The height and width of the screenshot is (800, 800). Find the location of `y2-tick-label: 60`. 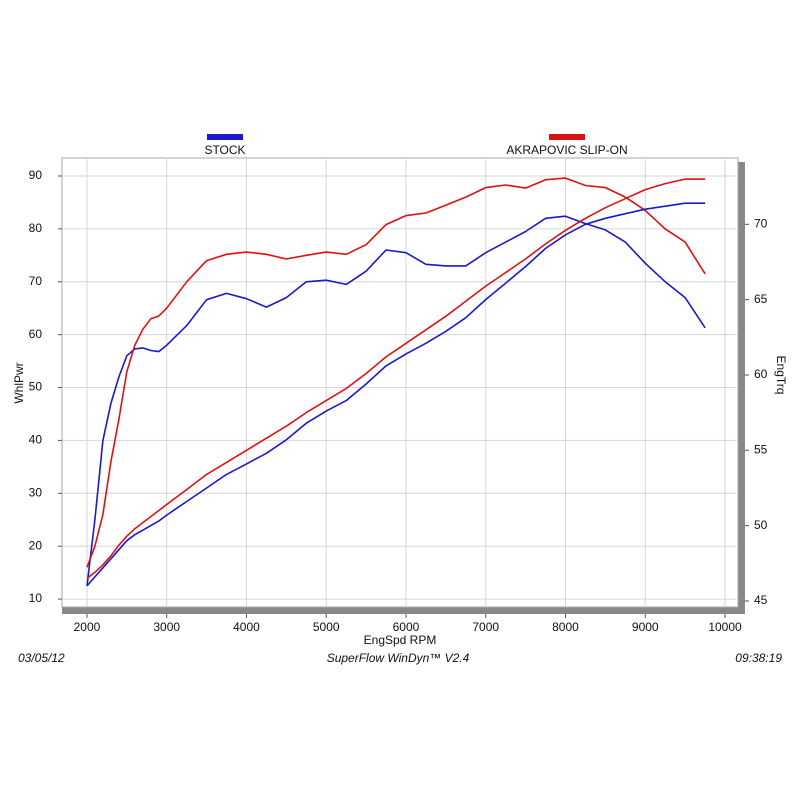

y2-tick-label: 60 is located at coordinates (761, 374).